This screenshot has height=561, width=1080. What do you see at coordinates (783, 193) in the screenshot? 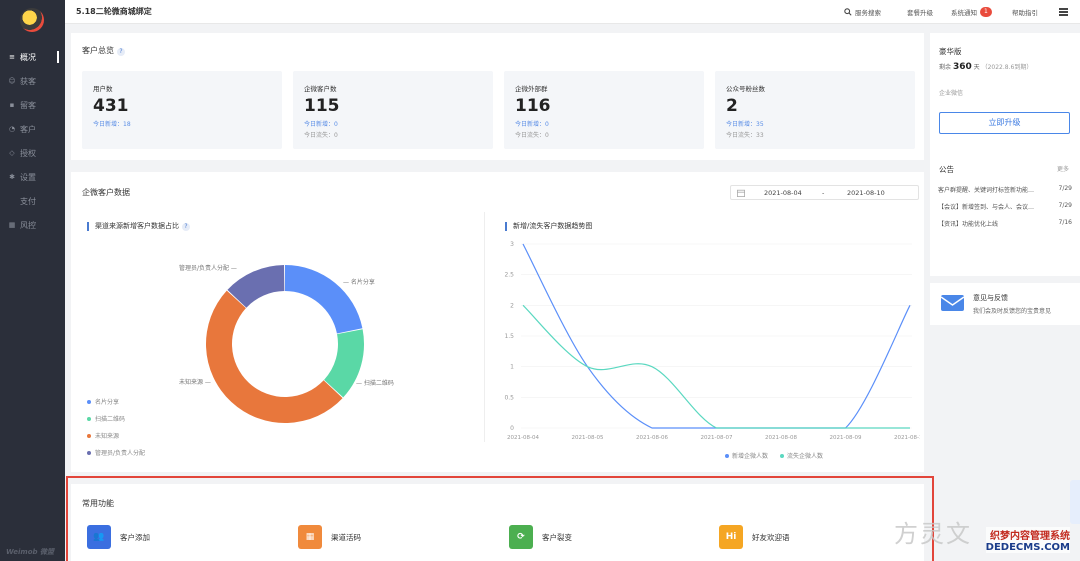
I see `date-start: 2021-08-04` at bounding box center [783, 193].